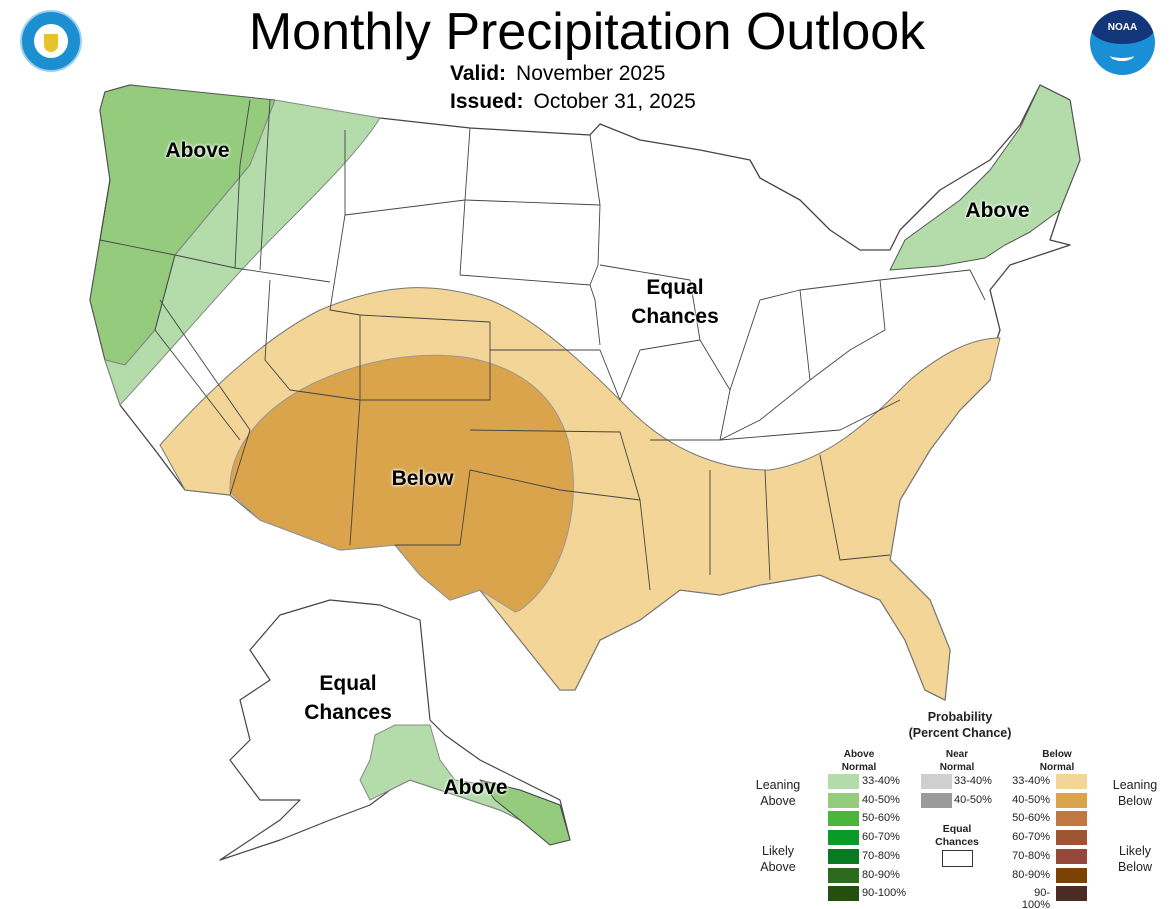 The width and height of the screenshot is (1174, 909). I want to click on legend-equal-chances: Equal Chances, so click(957, 835).